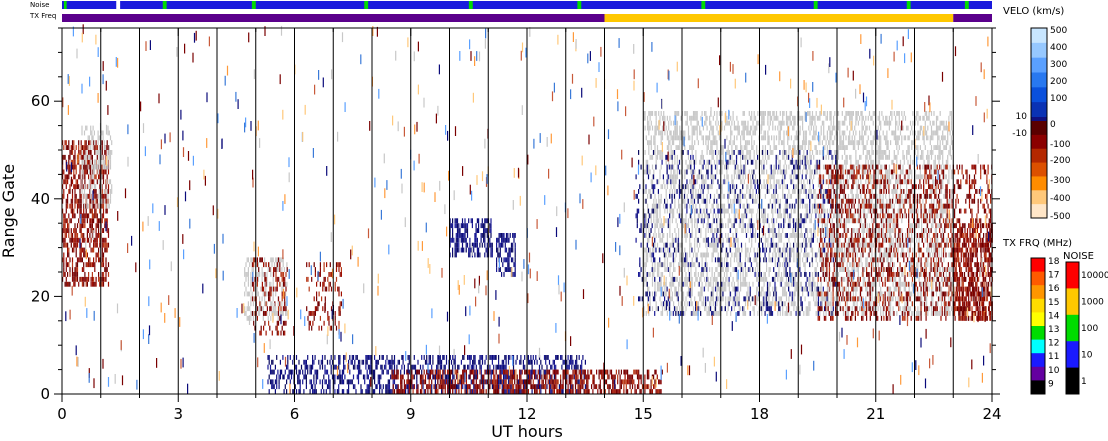  Describe the element at coordinates (815, 5) in the screenshot. I see `noise-bar-segment` at that location.